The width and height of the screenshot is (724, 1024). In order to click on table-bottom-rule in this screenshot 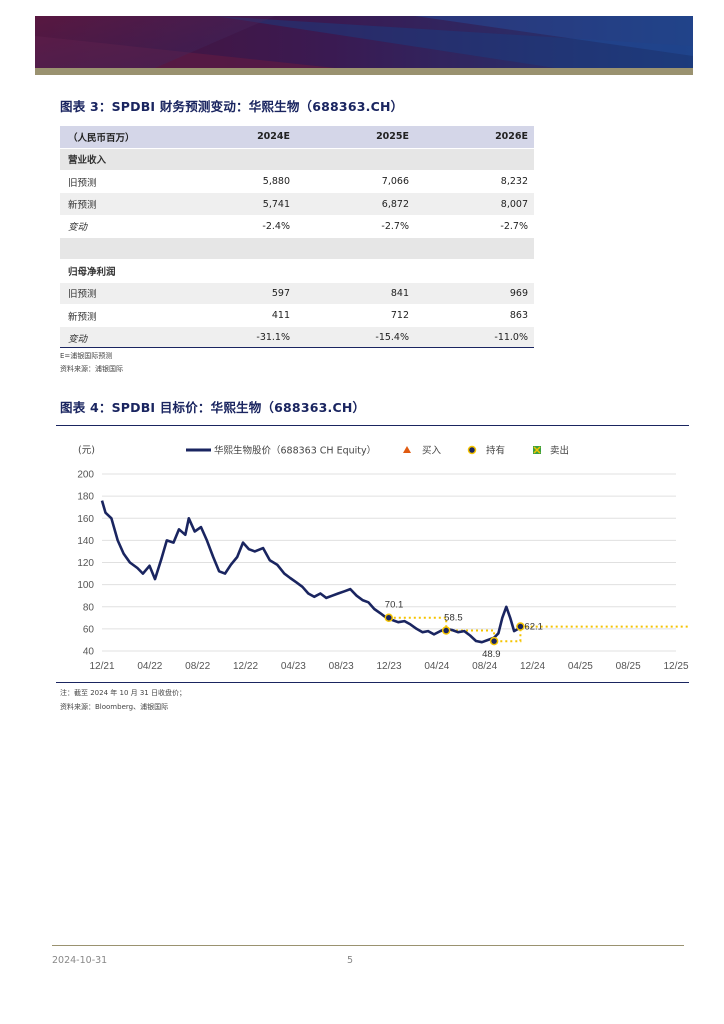, I will do `click(297, 347)`.